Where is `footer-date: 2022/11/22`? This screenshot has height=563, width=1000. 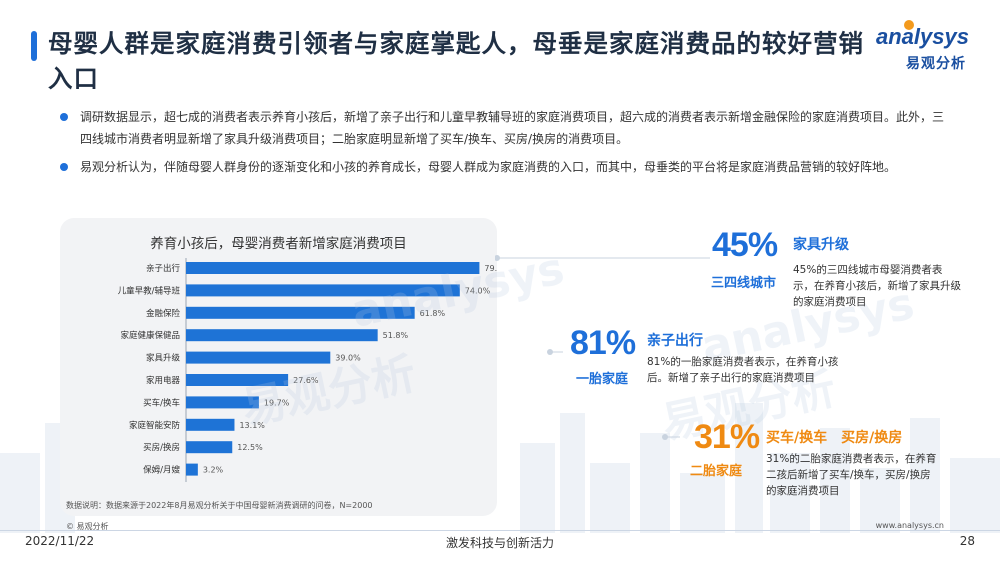 footer-date: 2022/11/22 is located at coordinates (60, 541).